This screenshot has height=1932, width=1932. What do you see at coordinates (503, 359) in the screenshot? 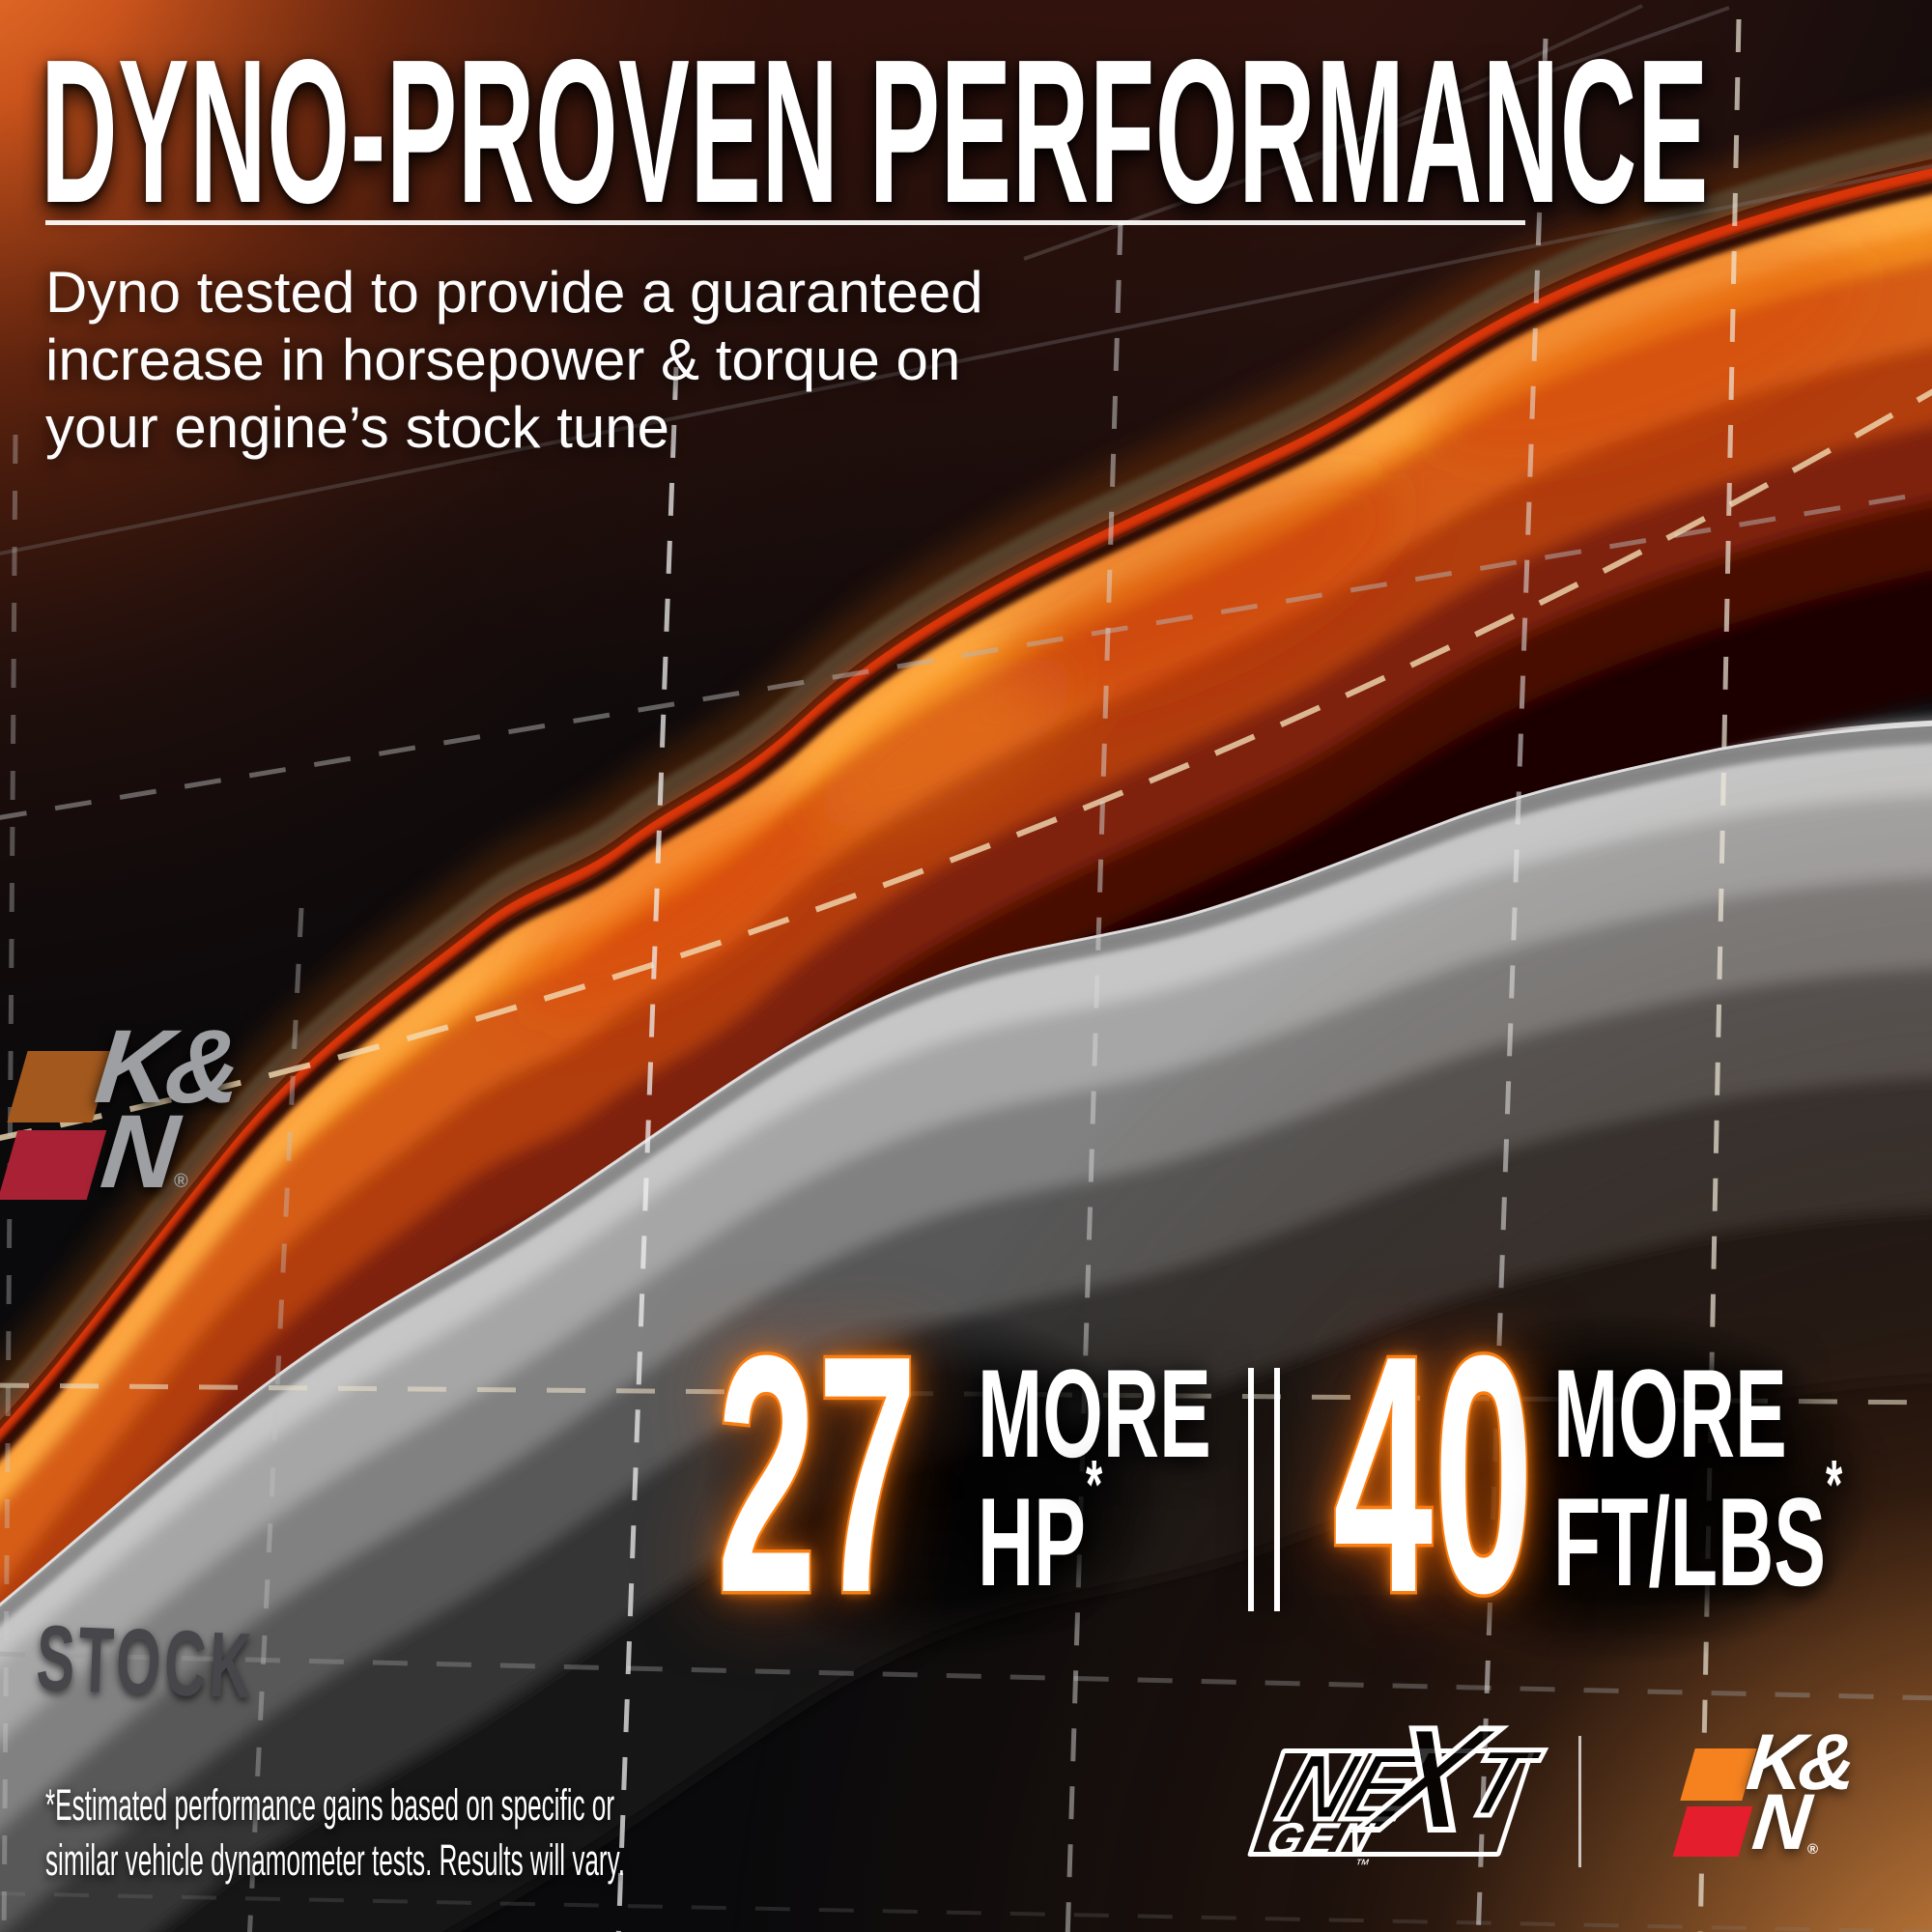
I see `subtitle-line-2: increase in horsepower & torque on` at bounding box center [503, 359].